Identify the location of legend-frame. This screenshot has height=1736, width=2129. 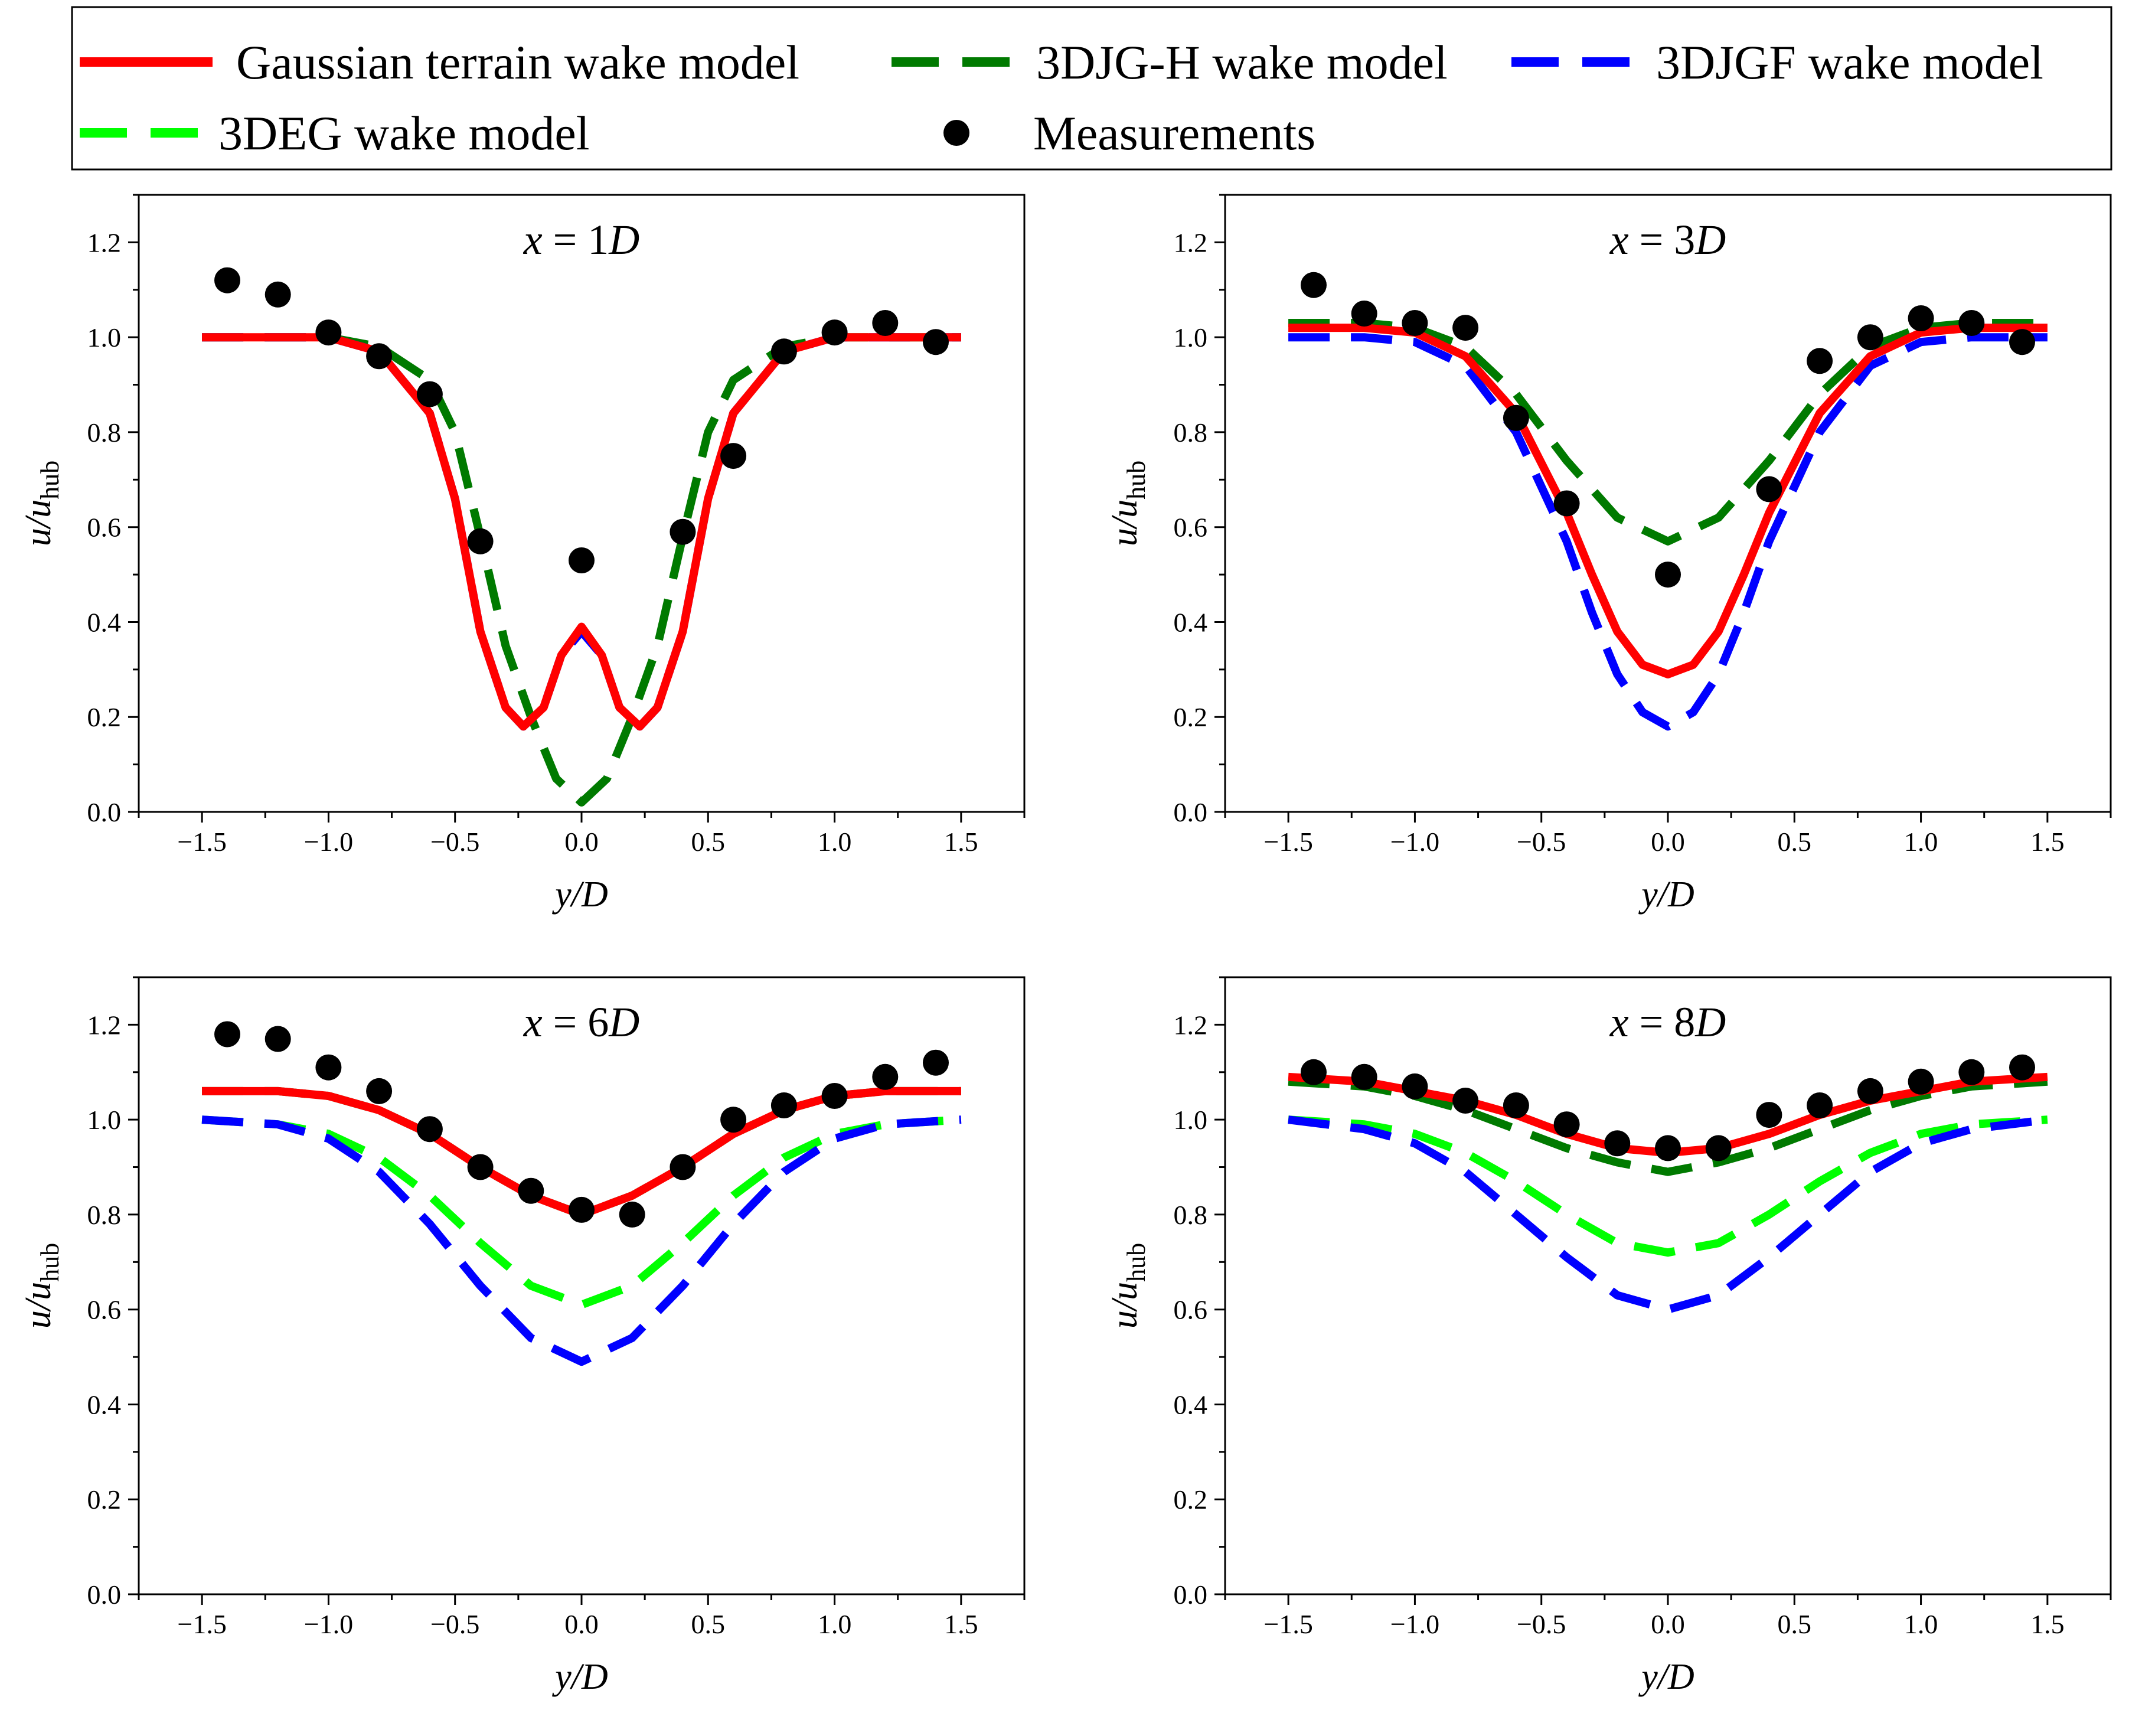
(1091, 88).